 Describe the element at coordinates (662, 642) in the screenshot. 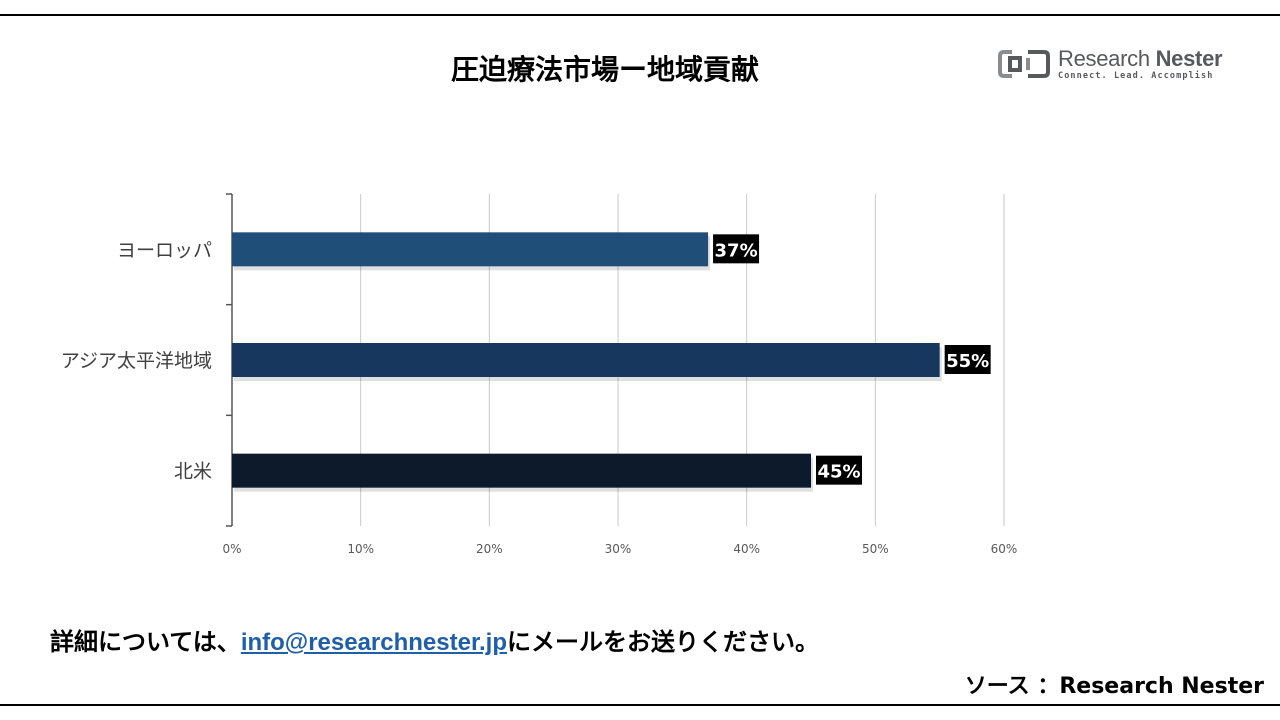

I see `footer-suffix: にメールをお送りください。` at that location.